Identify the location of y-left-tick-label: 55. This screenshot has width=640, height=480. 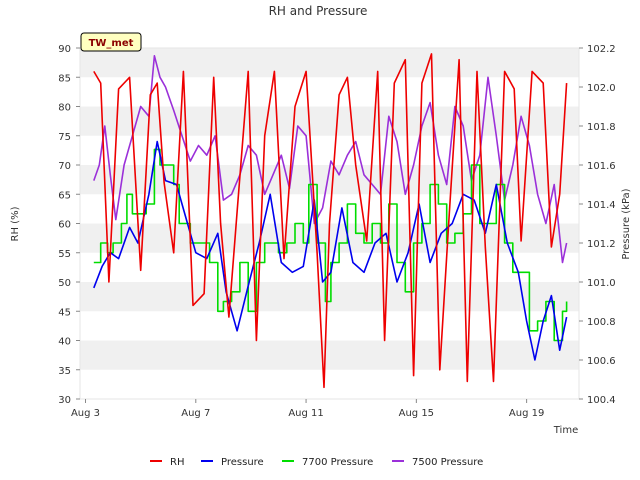
(64, 254).